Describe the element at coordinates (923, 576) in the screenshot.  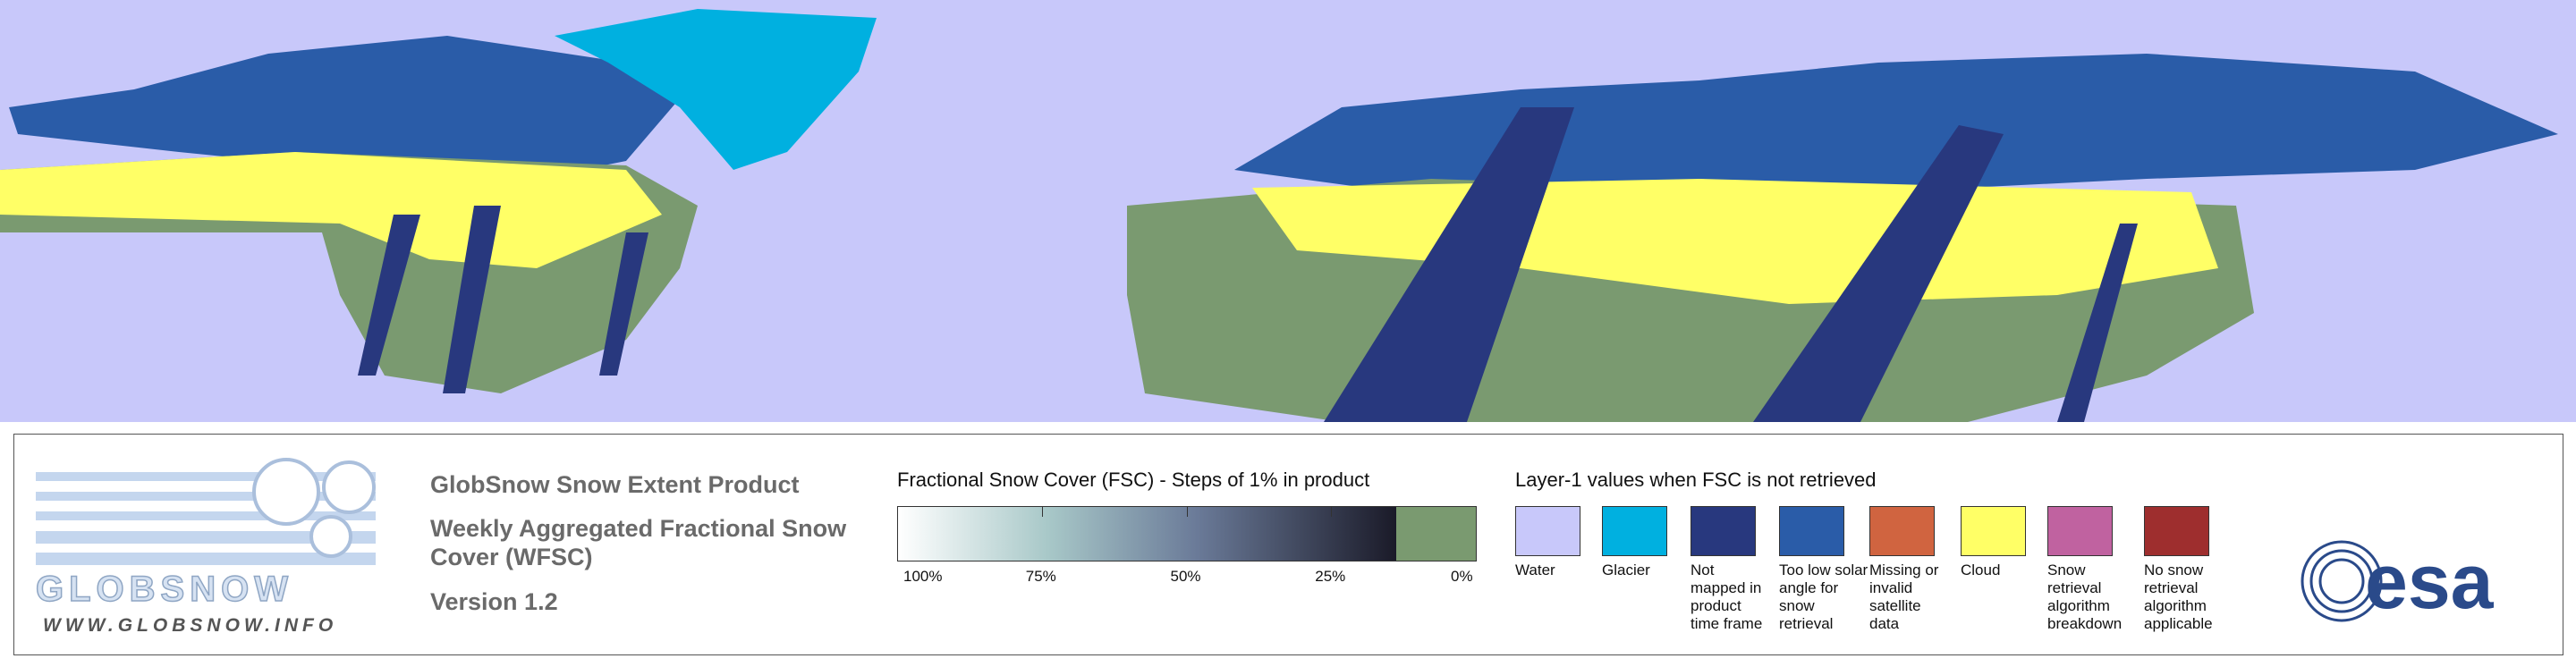
I see `colorbar-tick-label: 100%` at that location.